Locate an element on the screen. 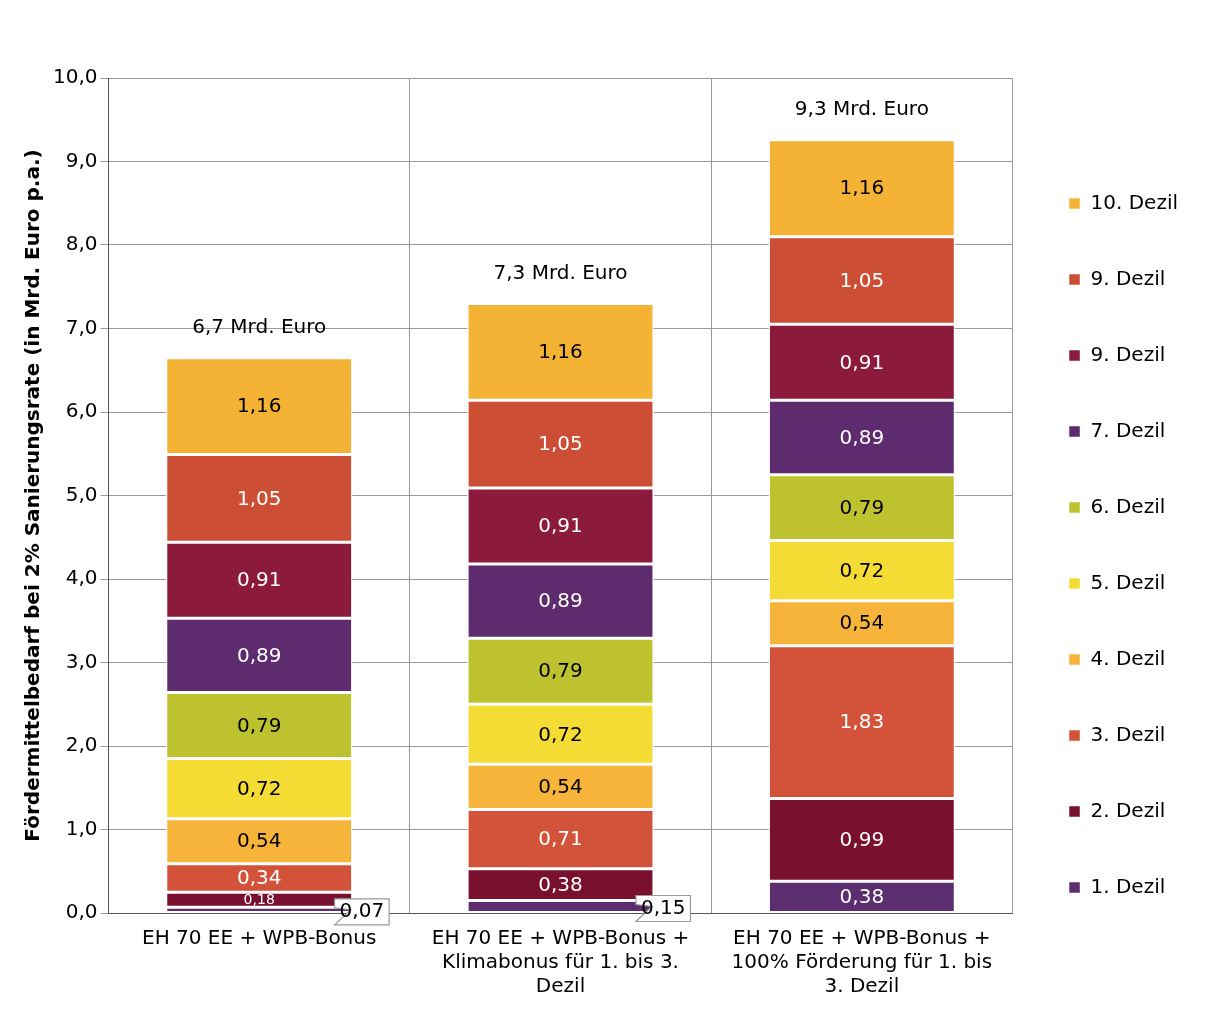  x-tick-label: EH 70 EE + WPB-Bonus + Klimabonus für 1. bis 3. Dezil is located at coordinates (560, 961).